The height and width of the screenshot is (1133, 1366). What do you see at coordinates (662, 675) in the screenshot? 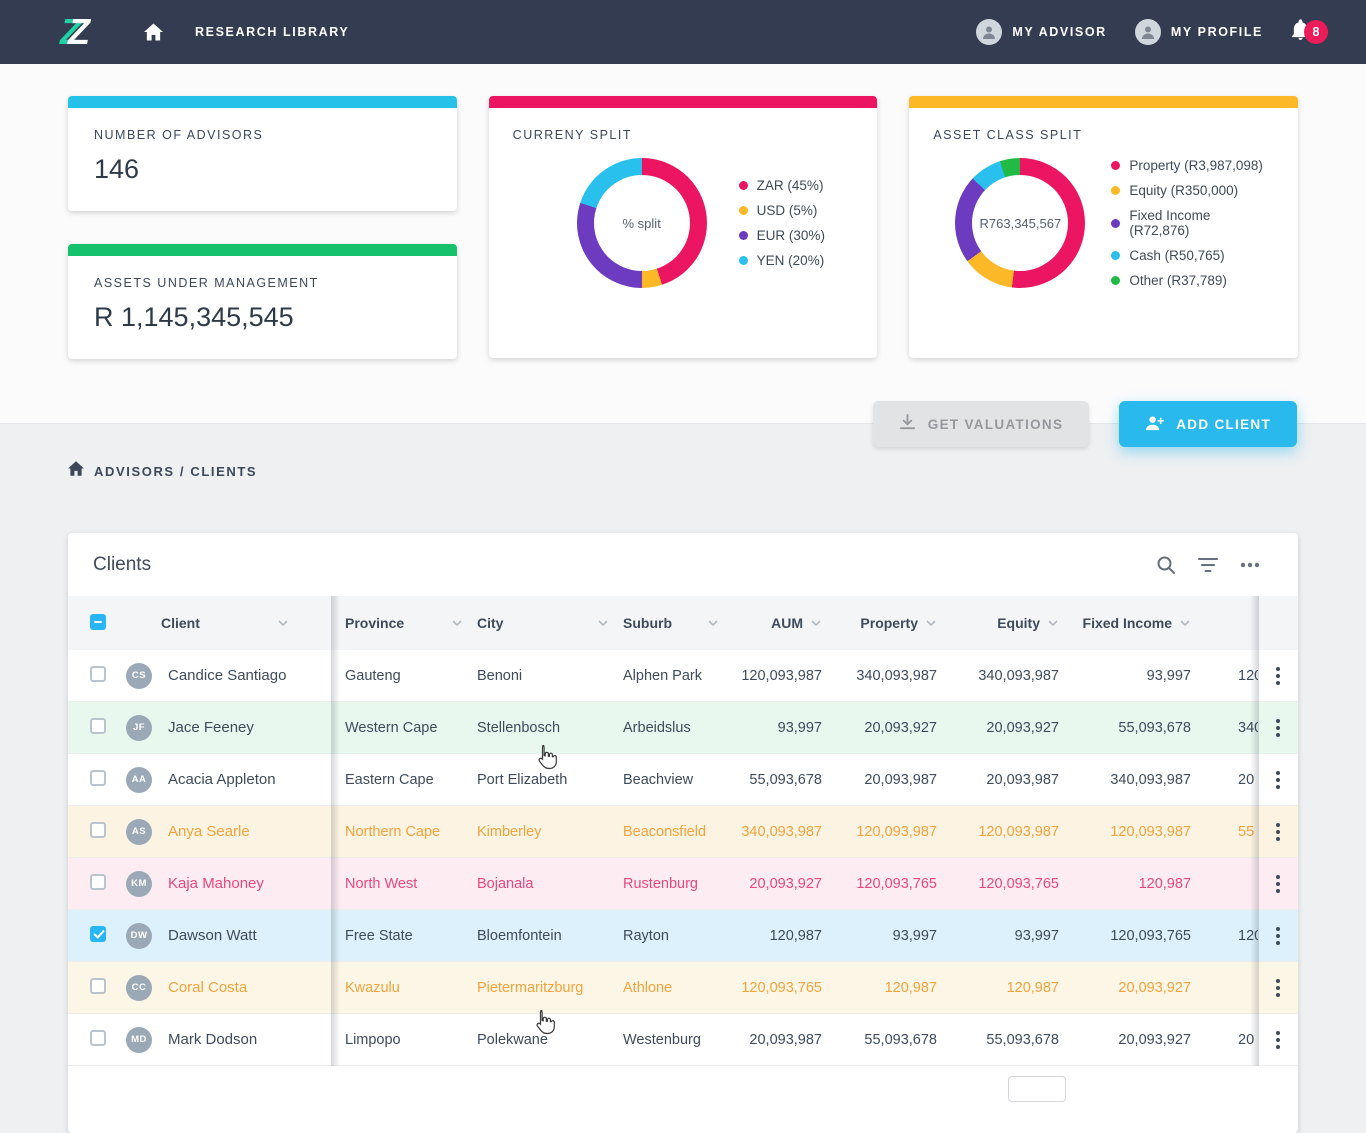
I see `cell-suburb: Alphen Park` at bounding box center [662, 675].